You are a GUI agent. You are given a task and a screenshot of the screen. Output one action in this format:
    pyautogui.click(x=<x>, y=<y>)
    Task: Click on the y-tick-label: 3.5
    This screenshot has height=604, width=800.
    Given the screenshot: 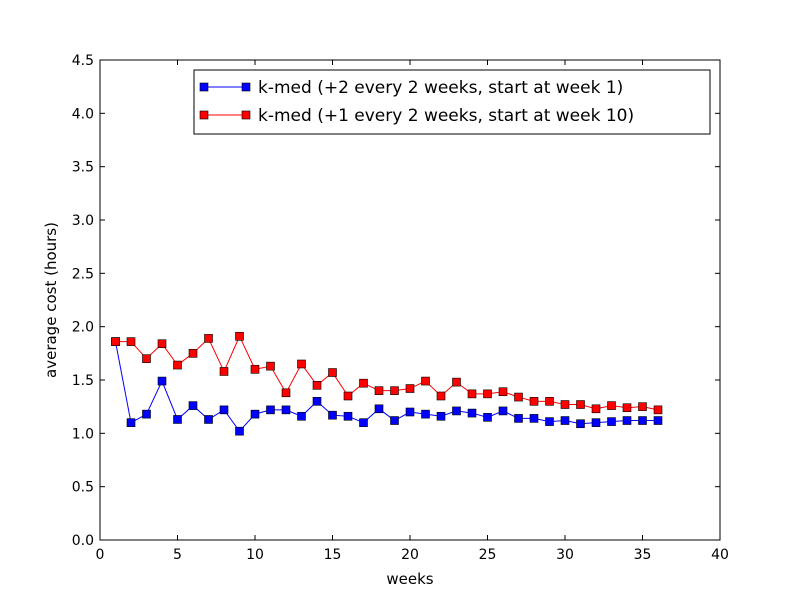 What is the action you would take?
    pyautogui.click(x=83, y=168)
    